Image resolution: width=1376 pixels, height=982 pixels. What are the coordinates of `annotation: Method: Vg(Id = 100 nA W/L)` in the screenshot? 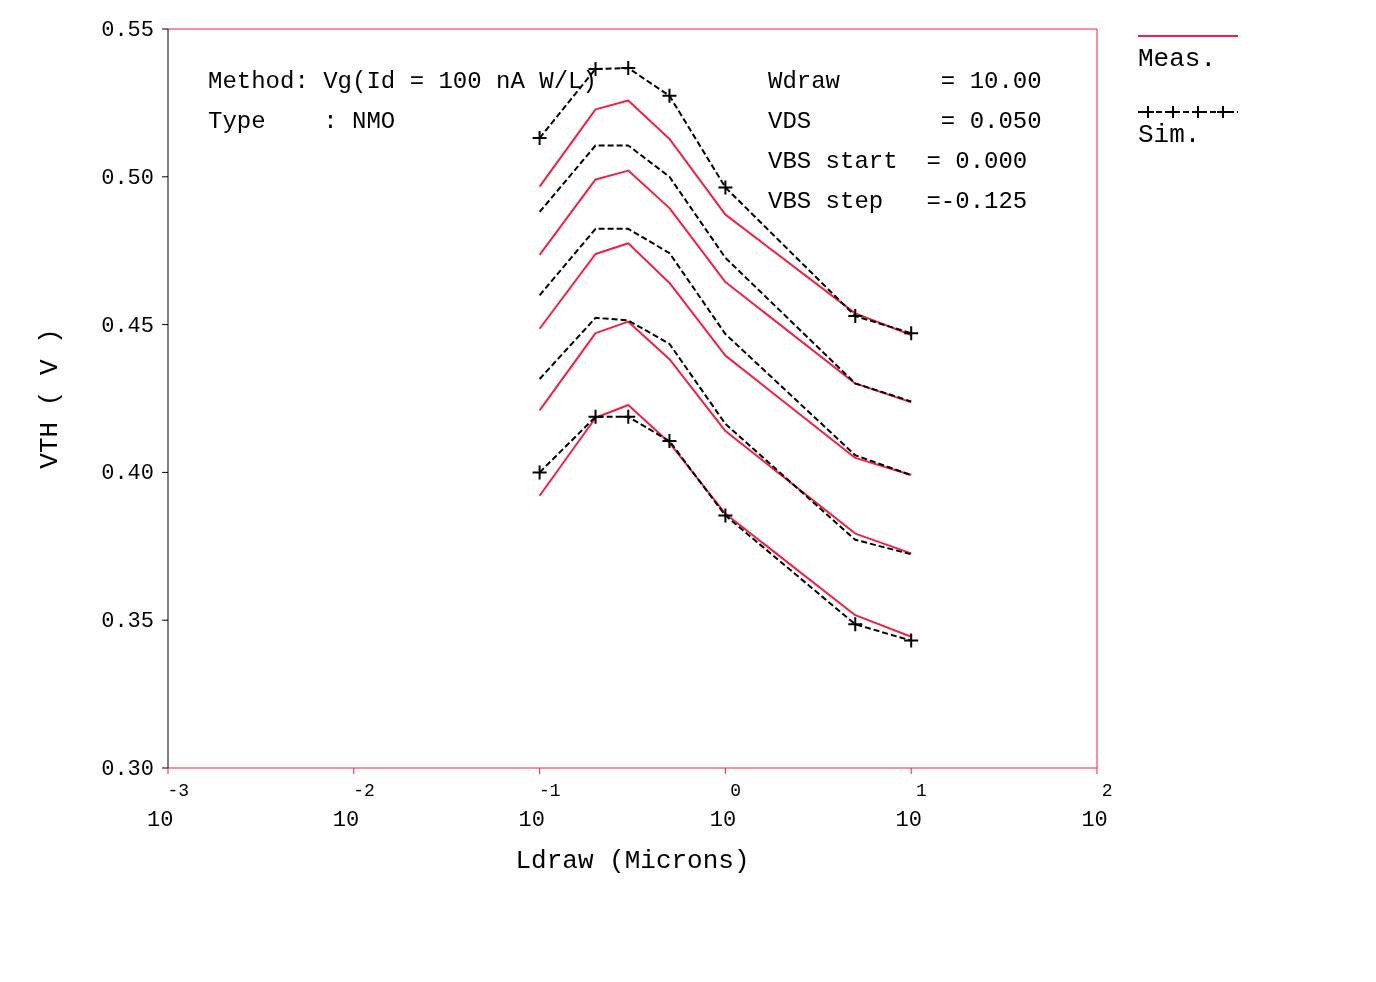 It's located at (402, 81).